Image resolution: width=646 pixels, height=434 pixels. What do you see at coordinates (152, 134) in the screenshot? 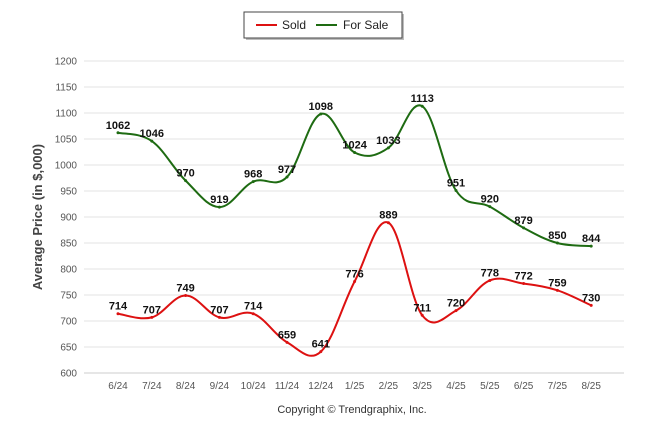
I see `for-sale-data-label: 1046` at bounding box center [152, 134].